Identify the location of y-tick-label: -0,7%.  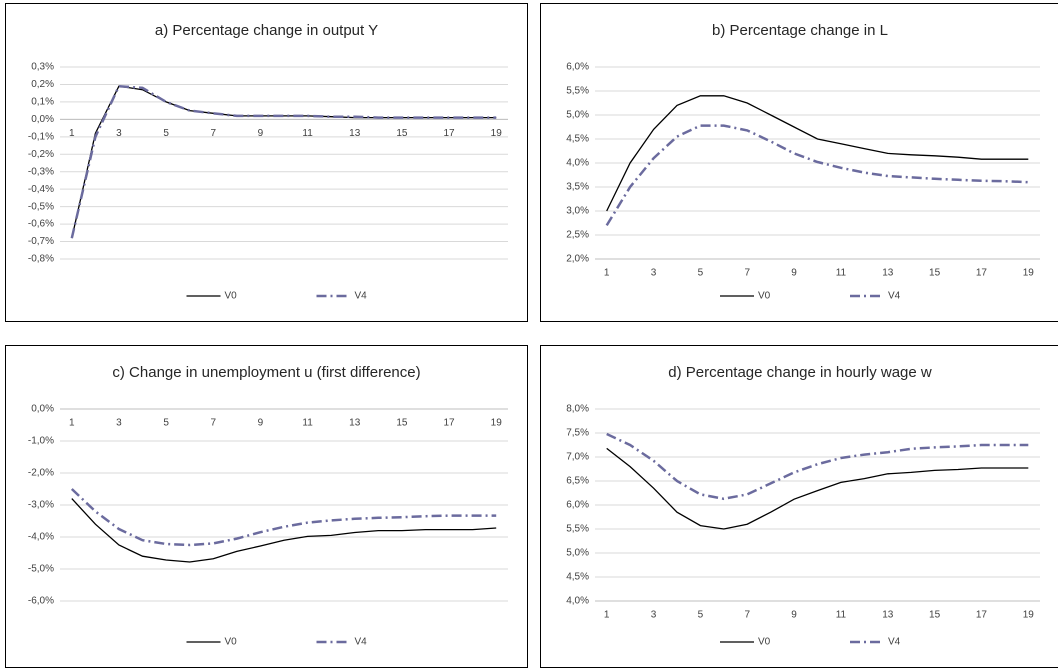
(41, 241).